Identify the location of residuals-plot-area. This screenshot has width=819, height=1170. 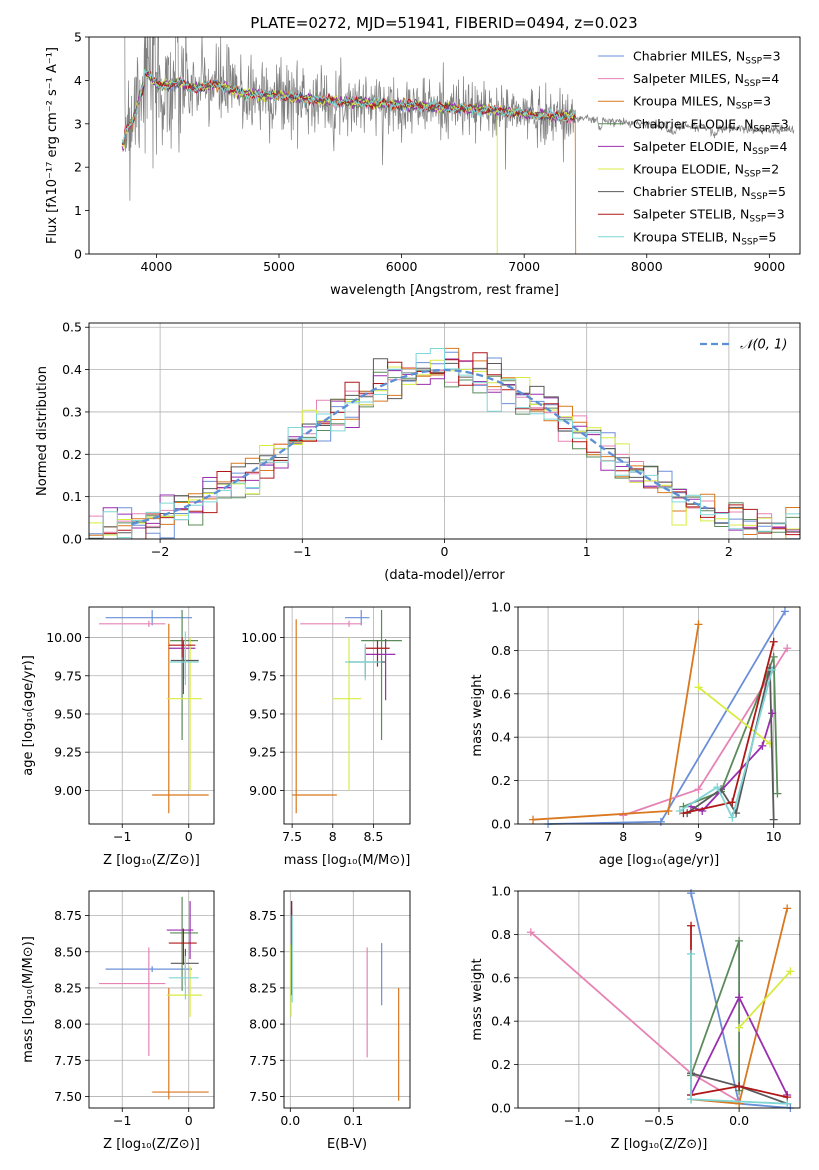
(444, 443).